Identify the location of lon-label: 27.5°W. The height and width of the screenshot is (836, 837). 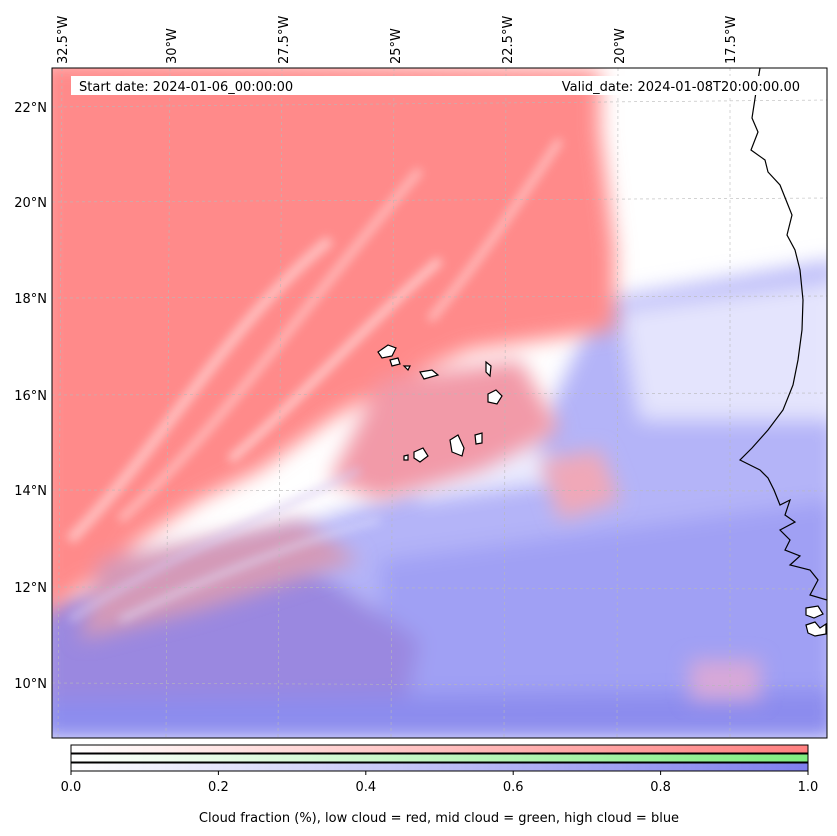
(284, 40).